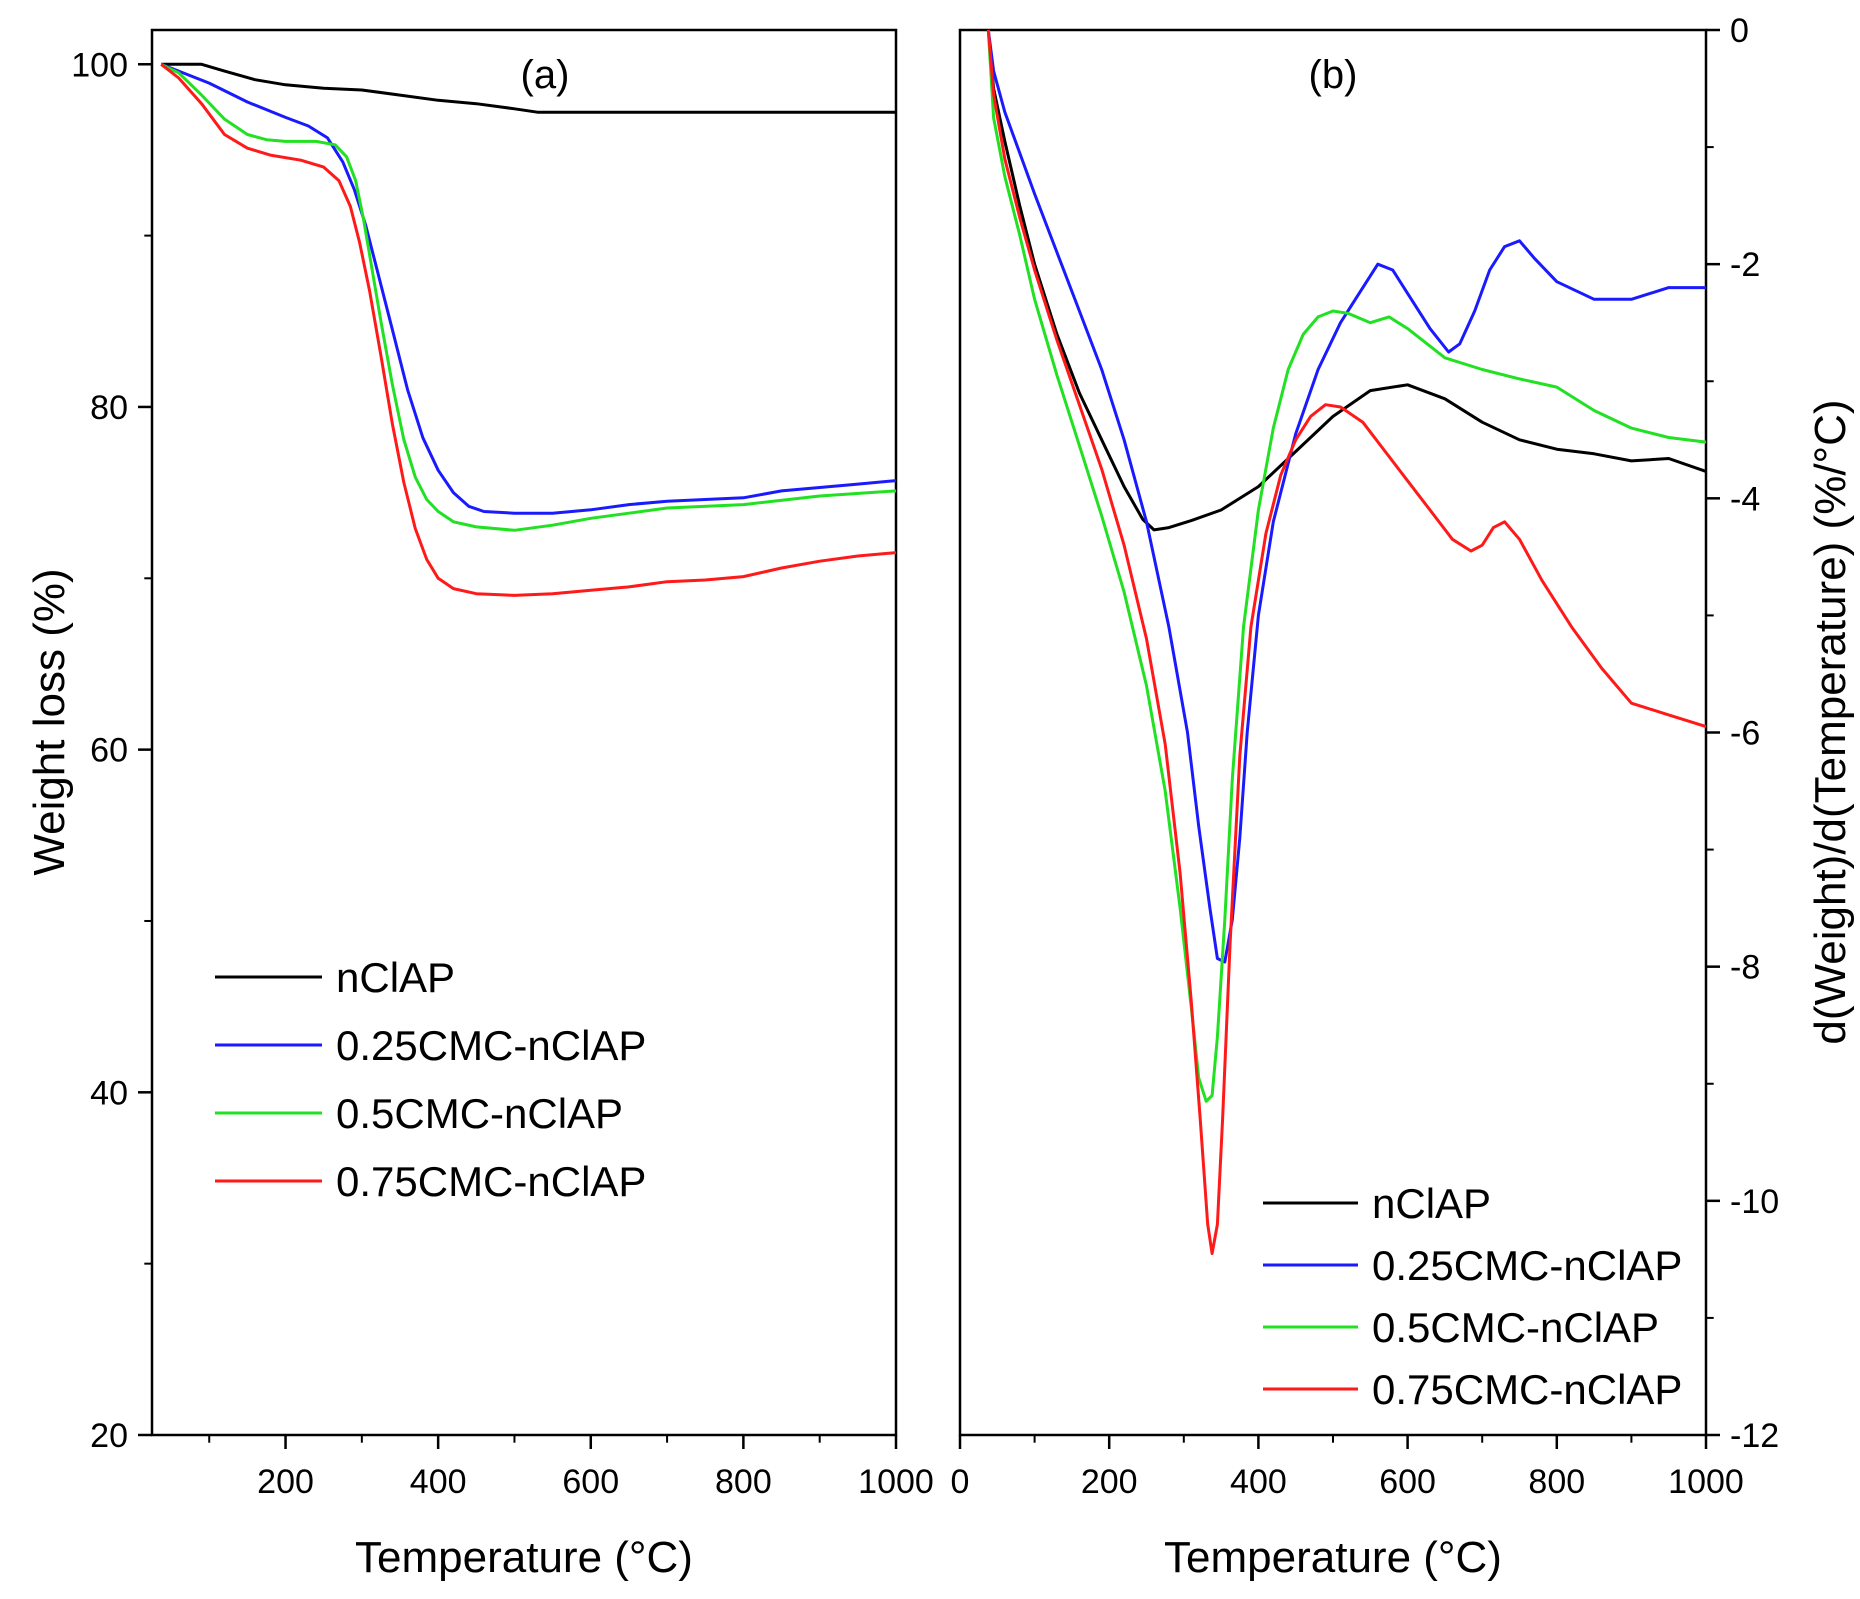 The height and width of the screenshot is (1599, 1860). Describe the element at coordinates (1754, 1202) in the screenshot. I see `y-tick-label-b-10: -10` at that location.